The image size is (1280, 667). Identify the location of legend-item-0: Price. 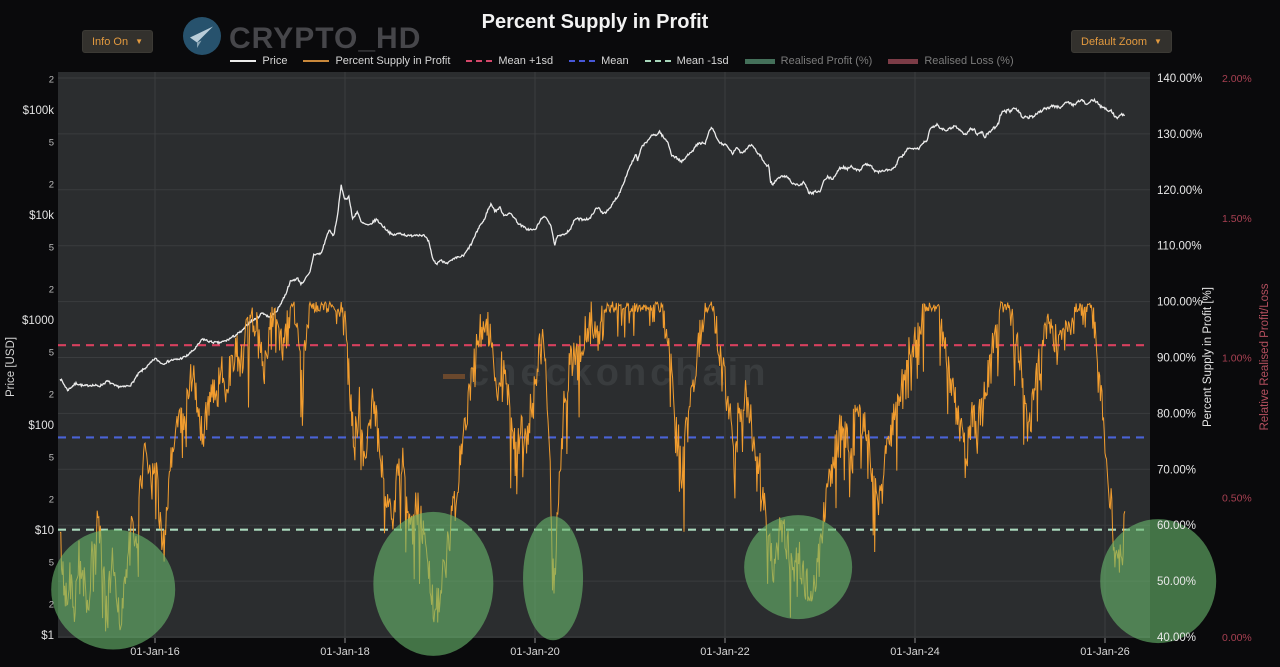
(258, 61).